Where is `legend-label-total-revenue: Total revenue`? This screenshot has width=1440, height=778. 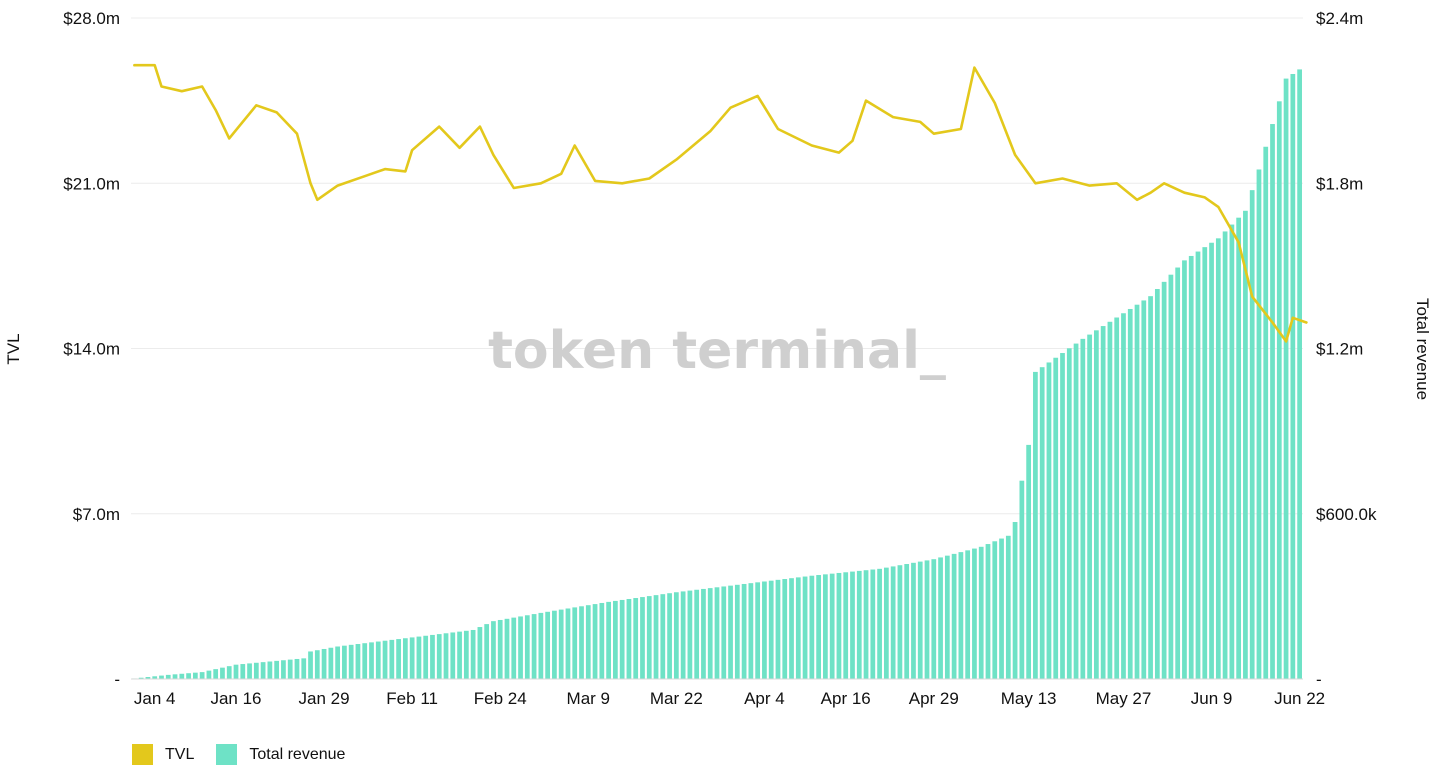
legend-label-total-revenue: Total revenue is located at coordinates (297, 754).